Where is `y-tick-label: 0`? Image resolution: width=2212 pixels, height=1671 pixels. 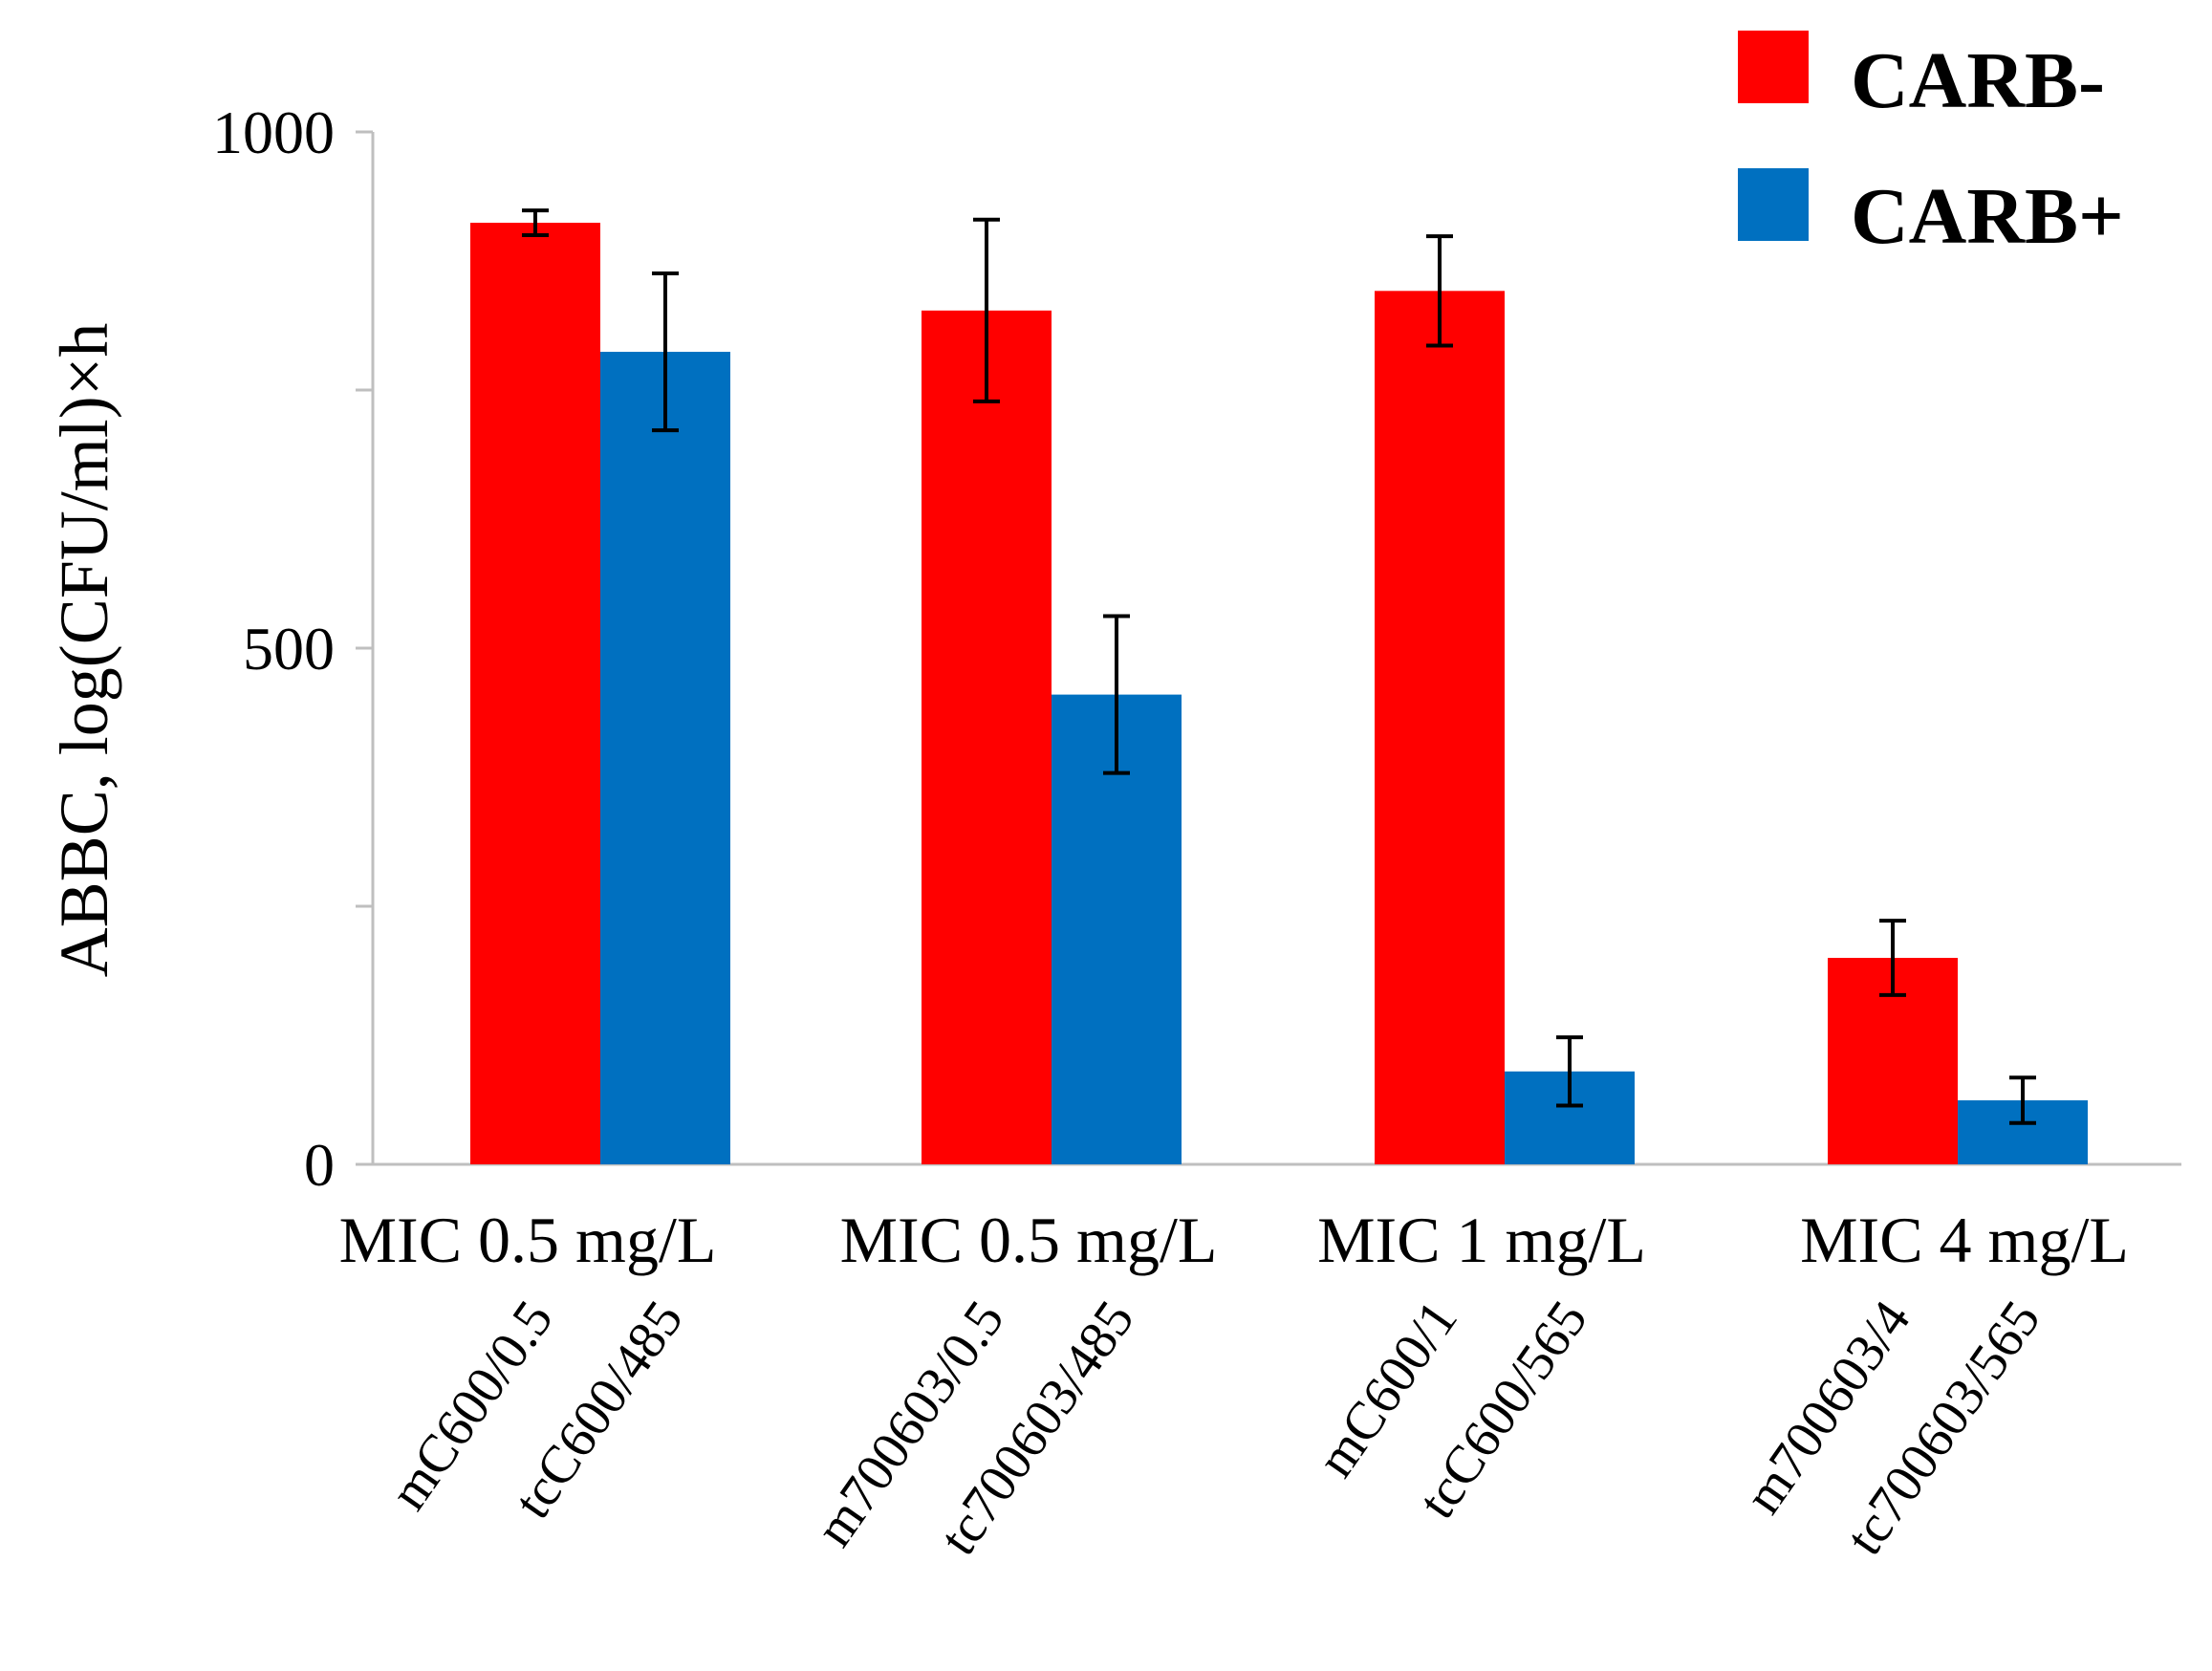 y-tick-label: 0 is located at coordinates (320, 1165).